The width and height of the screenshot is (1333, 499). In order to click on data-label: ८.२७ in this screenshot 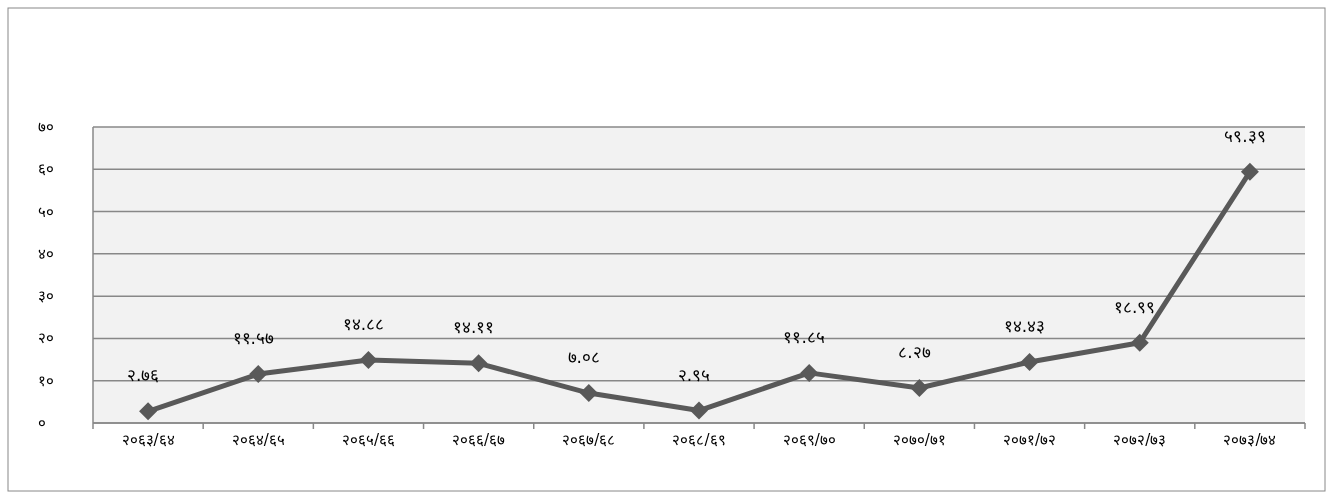, I will do `click(914, 352)`.